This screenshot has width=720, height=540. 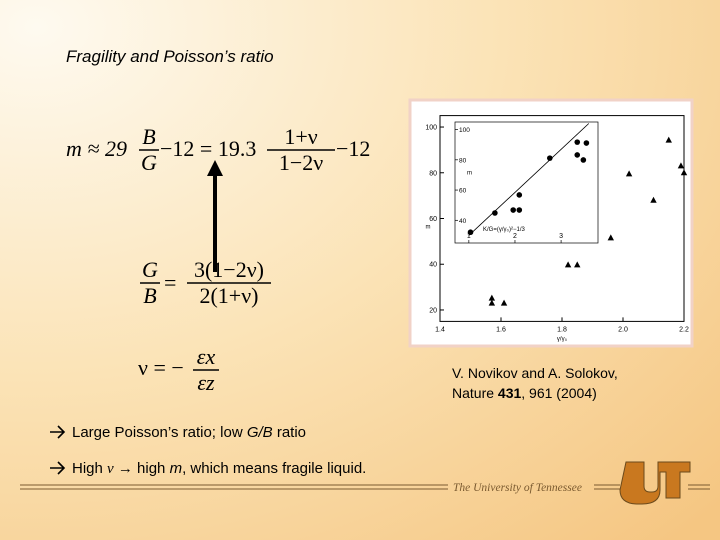 I want to click on logo, so click(x=655, y=483).